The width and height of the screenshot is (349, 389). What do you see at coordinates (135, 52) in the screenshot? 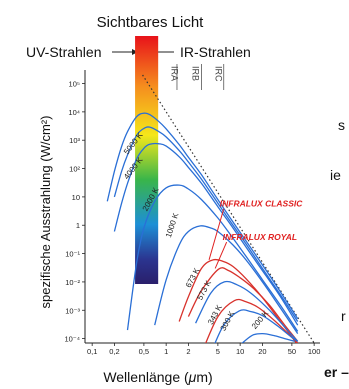
I see `uv-arrowhead` at bounding box center [135, 52].